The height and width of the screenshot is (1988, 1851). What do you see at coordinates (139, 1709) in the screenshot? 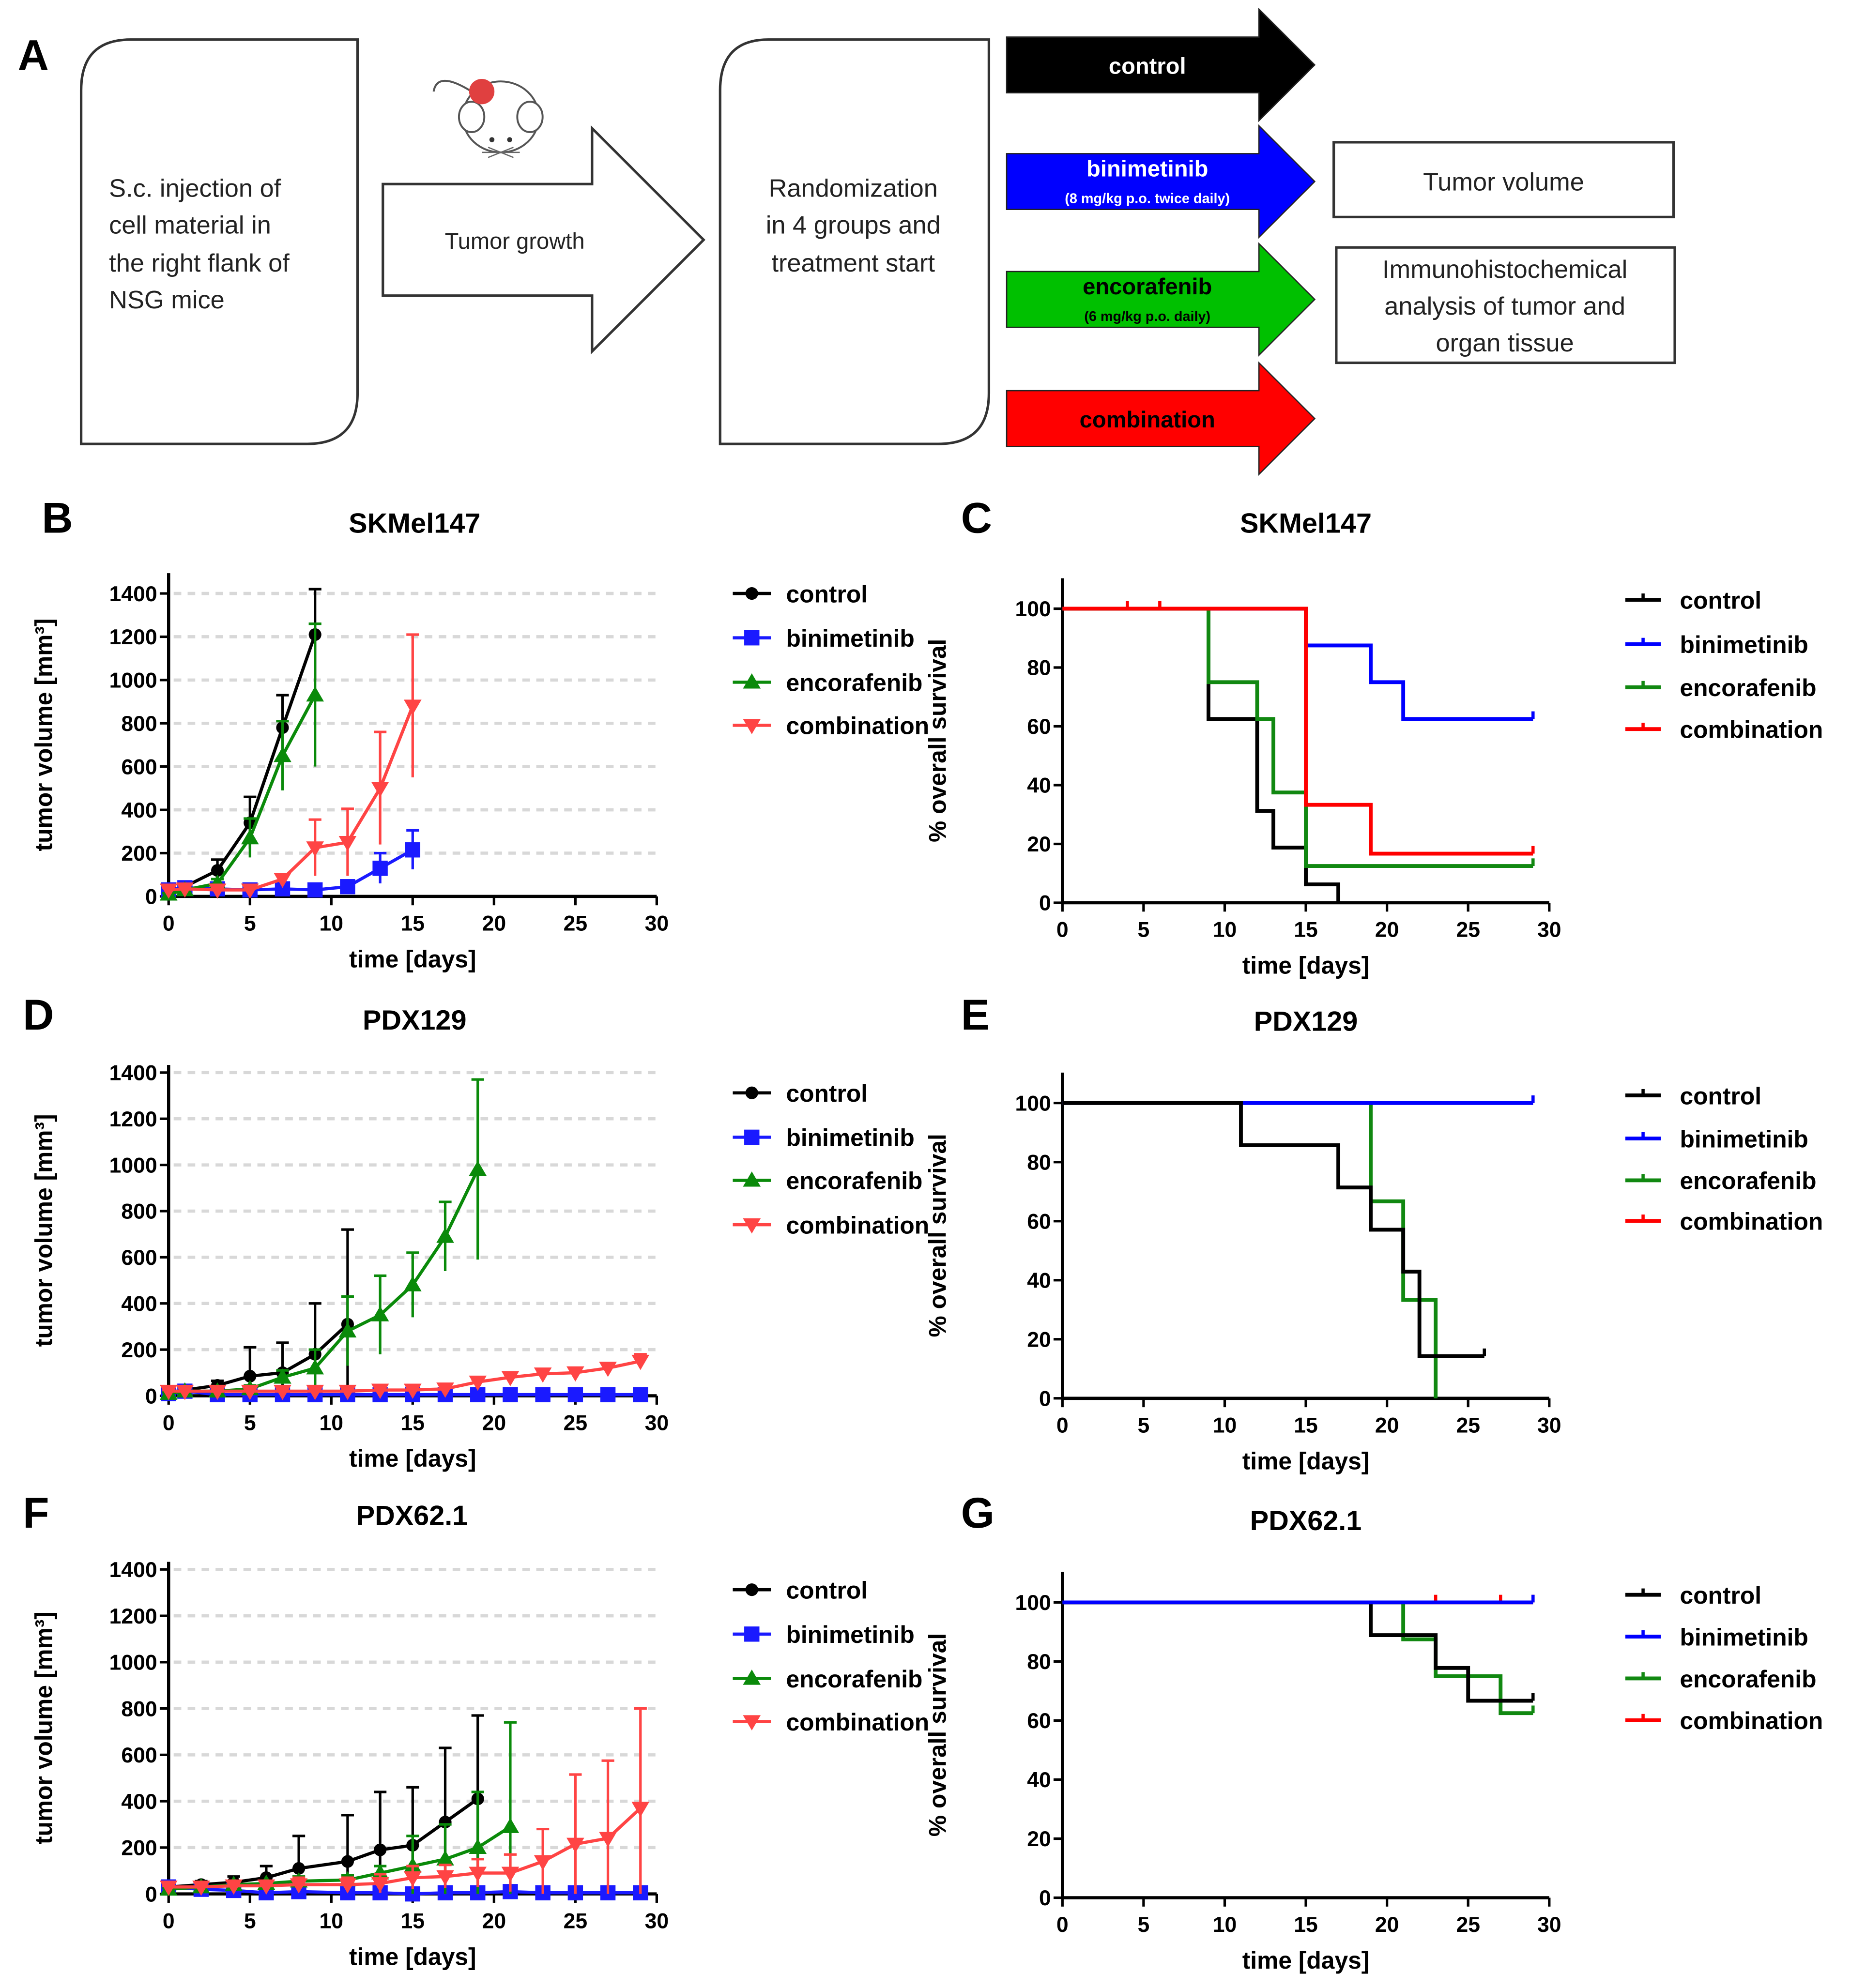
I see `y-tick-label: 800` at bounding box center [139, 1709].